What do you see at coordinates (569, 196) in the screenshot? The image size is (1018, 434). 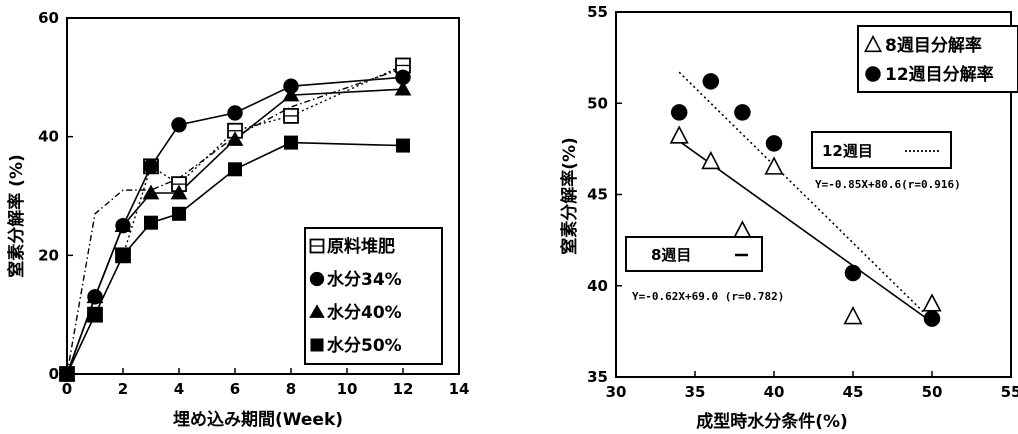 I see `chart2-y-axis-title: 窒素分解率(%)` at bounding box center [569, 196].